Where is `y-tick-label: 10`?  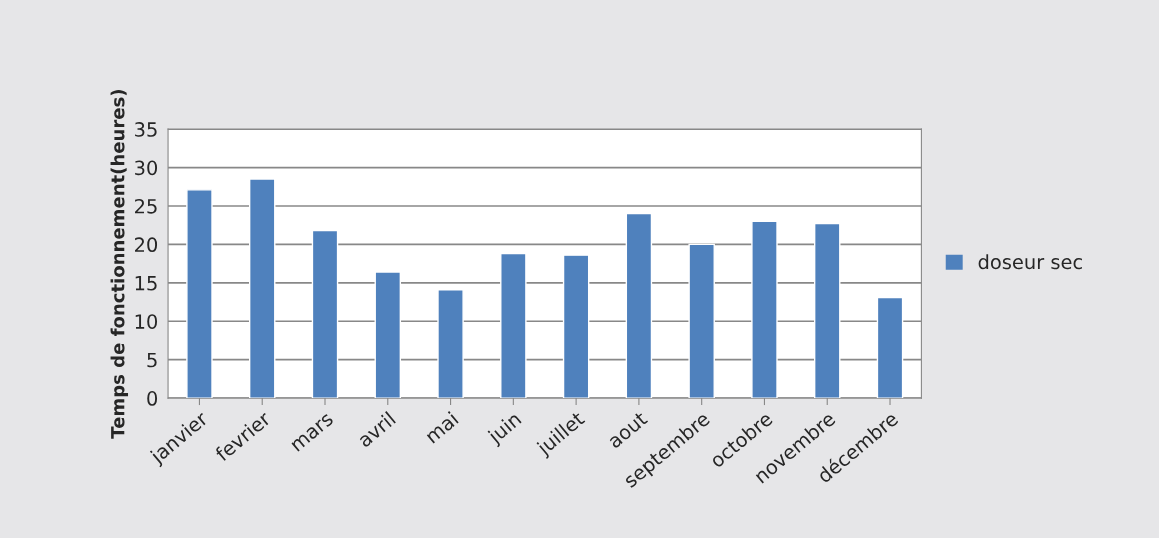 y-tick-label: 10 is located at coordinates (146, 321).